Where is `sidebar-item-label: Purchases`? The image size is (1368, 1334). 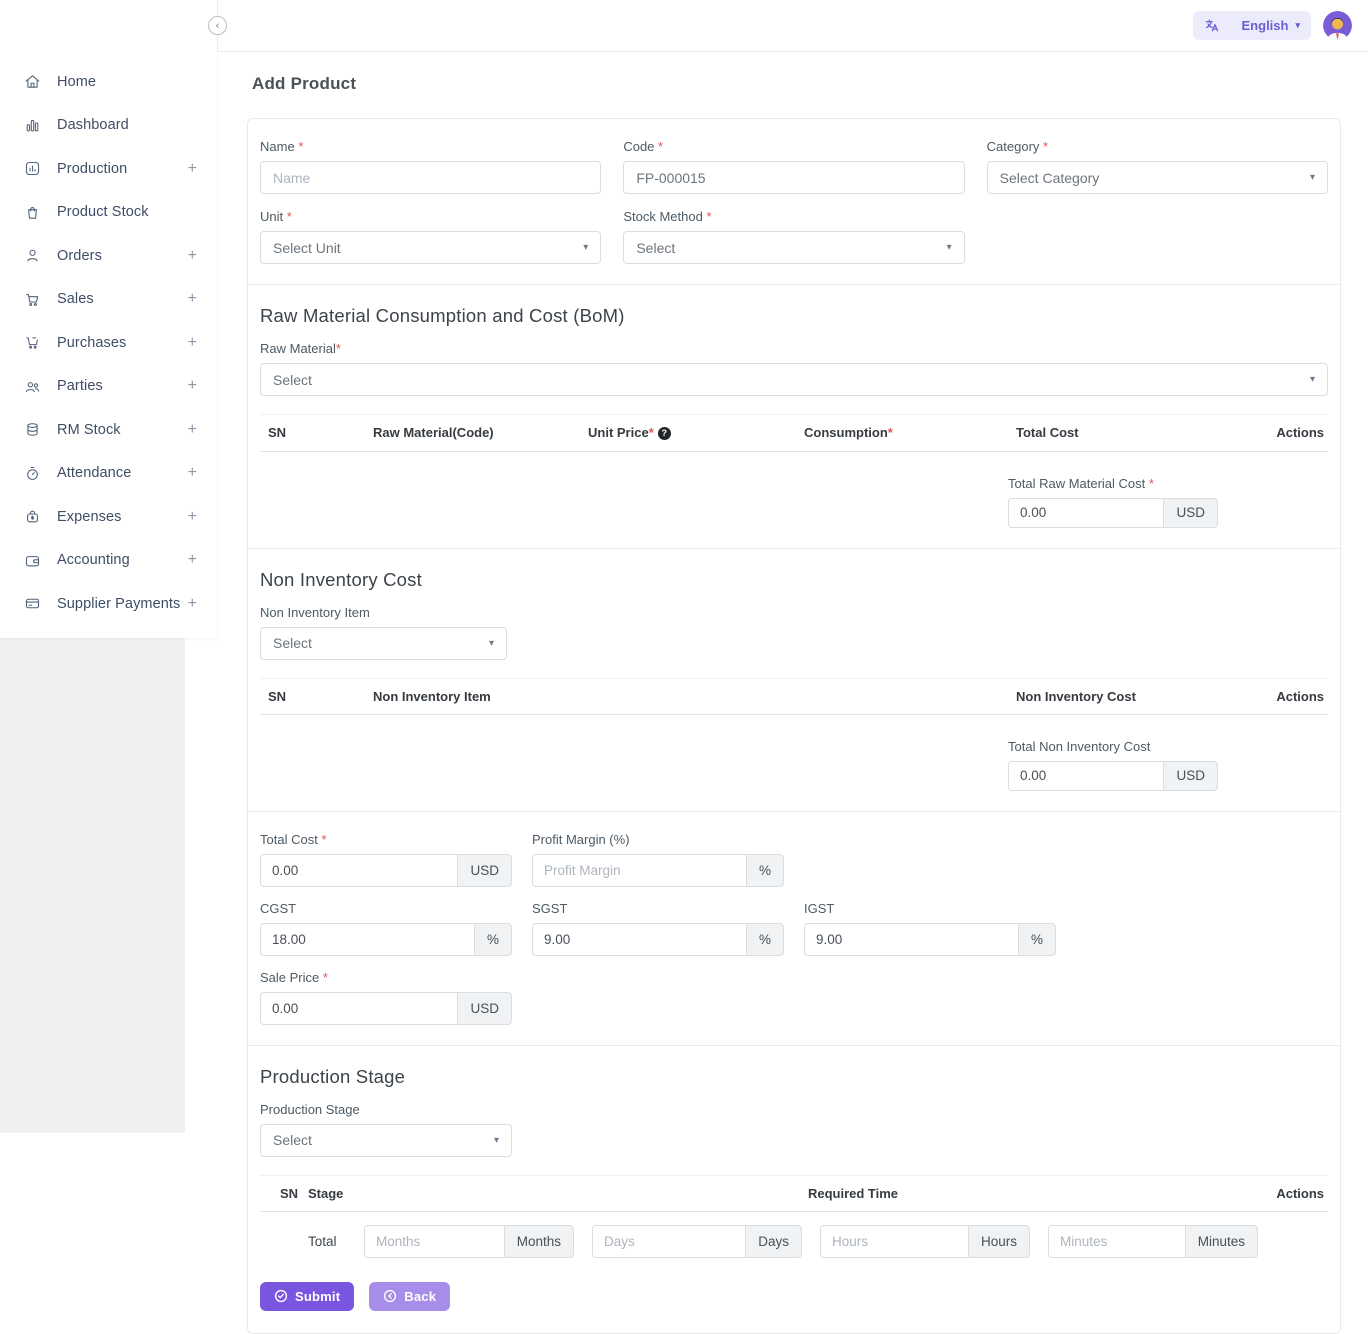 sidebar-item-label: Purchases is located at coordinates (92, 342).